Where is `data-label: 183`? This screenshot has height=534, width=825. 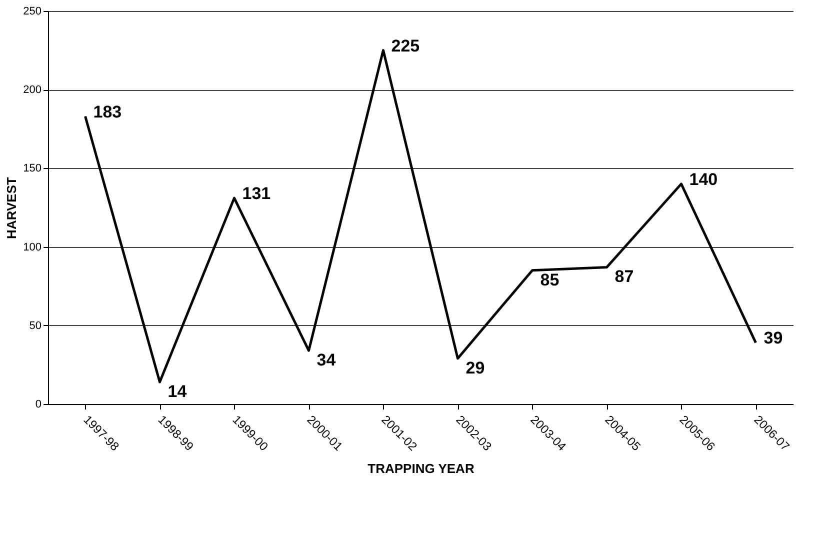 data-label: 183 is located at coordinates (107, 112).